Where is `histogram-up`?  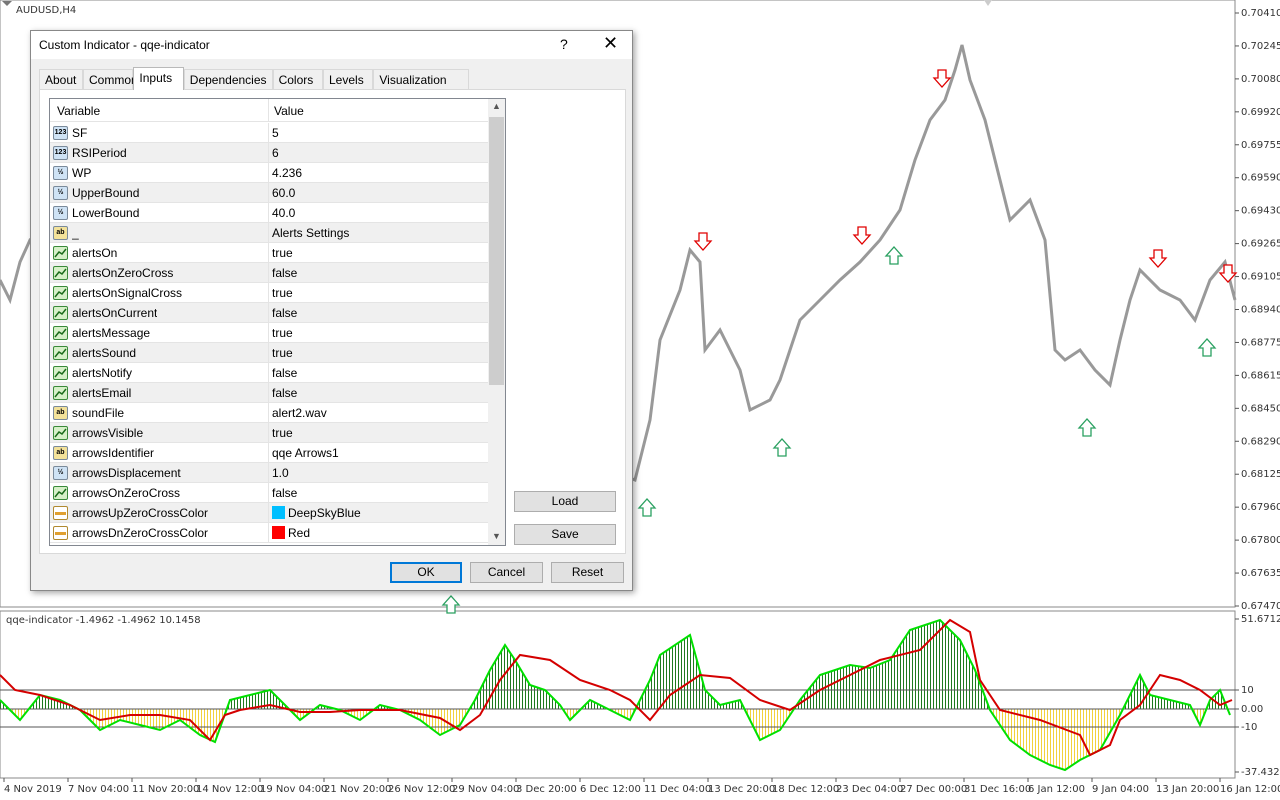
histogram-up is located at coordinates (615, 664).